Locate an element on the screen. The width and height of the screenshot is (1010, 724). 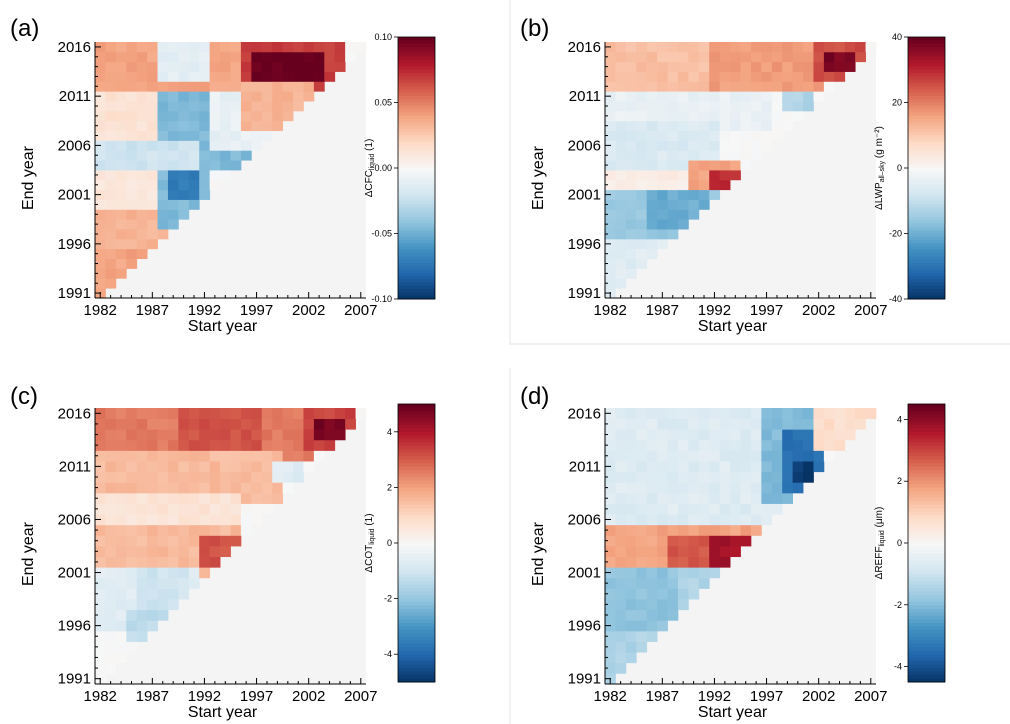
y-tick-label: 2001 is located at coordinates (74, 573).